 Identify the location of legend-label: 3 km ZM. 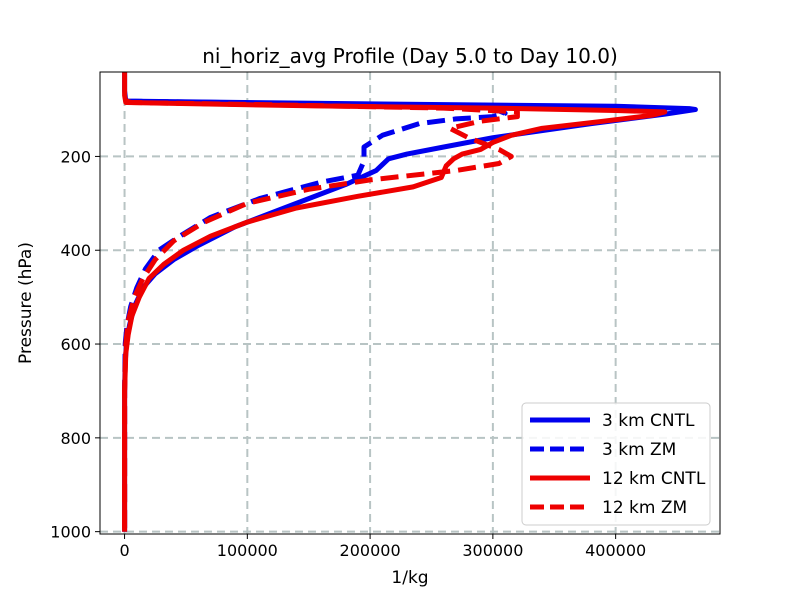
(639, 450).